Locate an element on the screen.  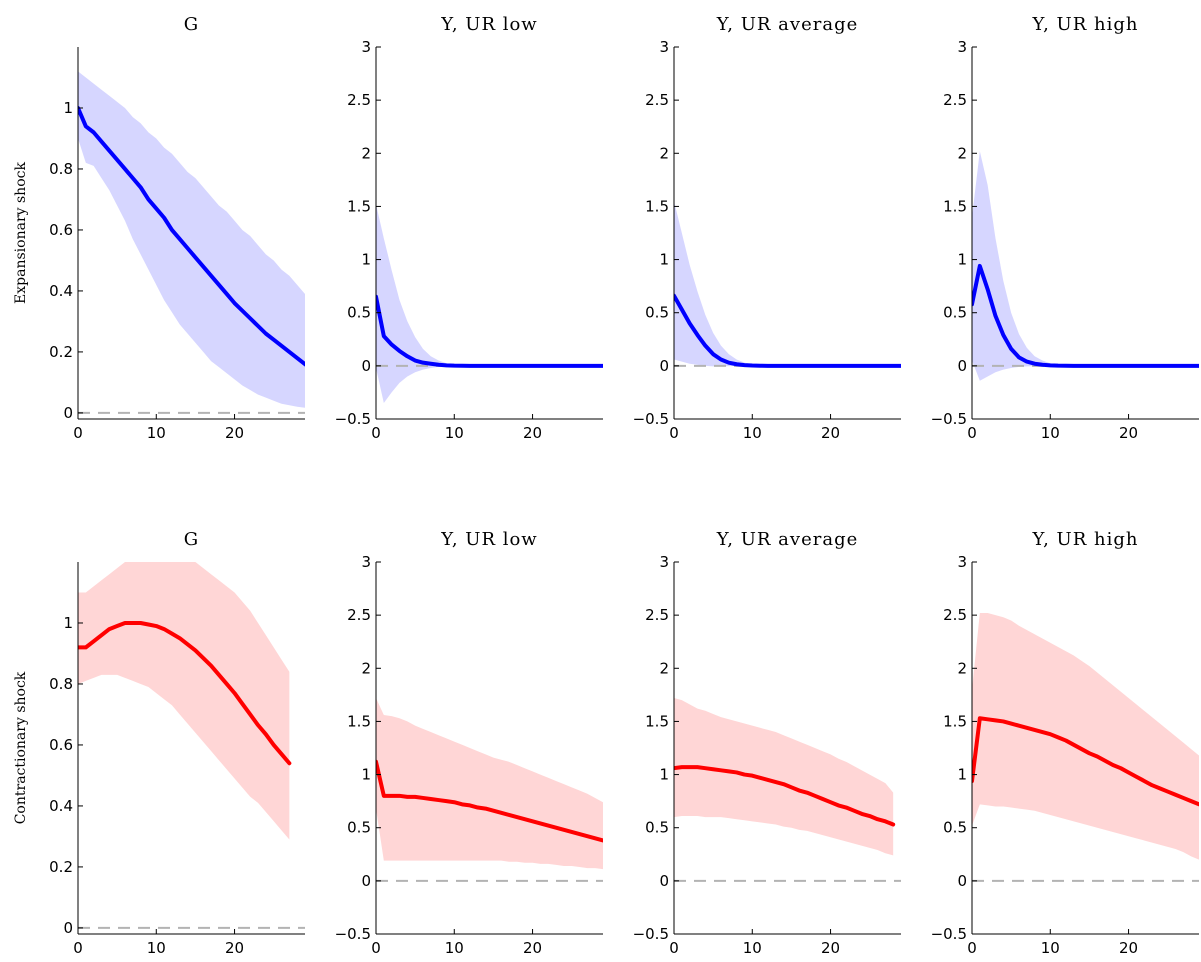
panel-contractionary-3: −0.500.511.522.530 10 20Y, UR high is located at coordinates (1065, 743).